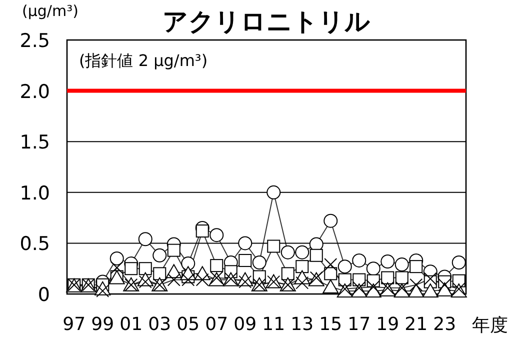 The width and height of the screenshot is (527, 345). What do you see at coordinates (490, 325) in the screenshot?
I see `x-axis-title: 年度` at bounding box center [490, 325].